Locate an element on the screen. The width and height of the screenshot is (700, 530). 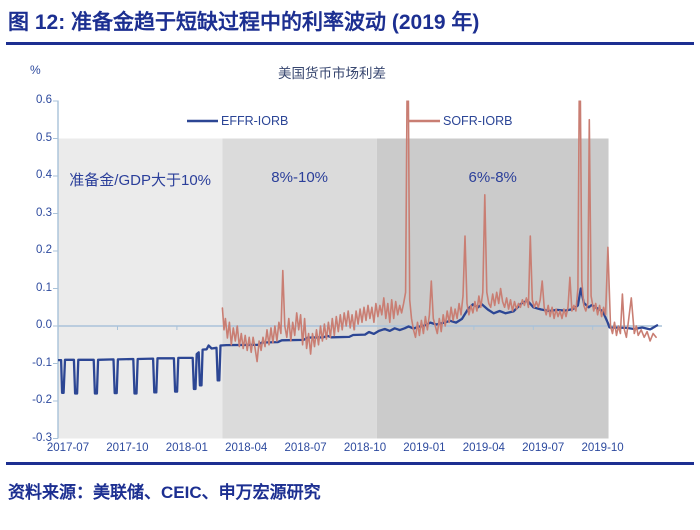
x-tick-label: 2019-01 is located at coordinates (424, 448).